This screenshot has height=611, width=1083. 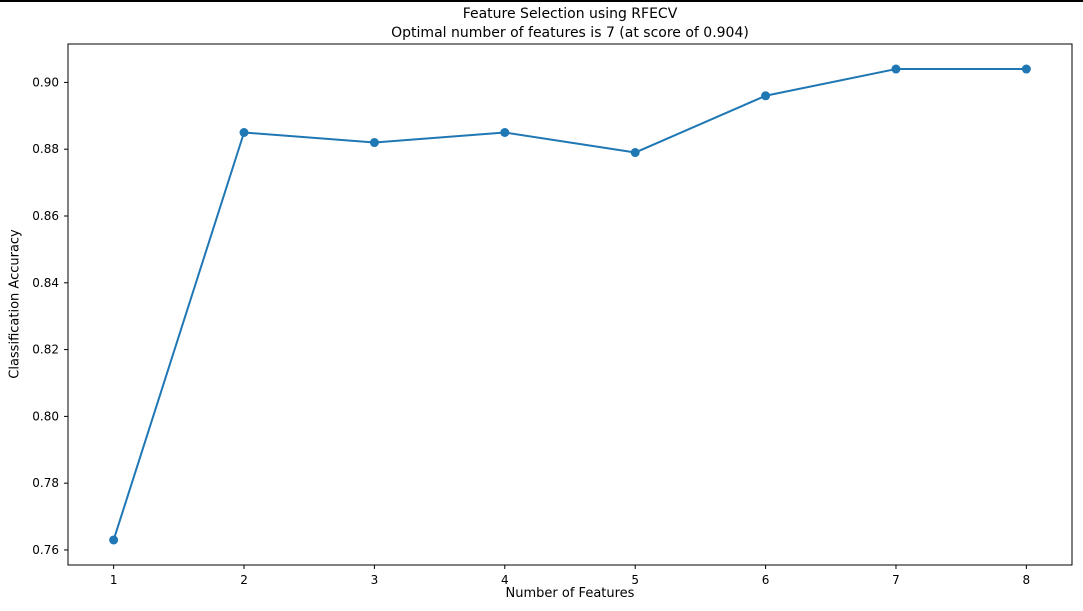 I want to click on top-rule, so click(x=541, y=1).